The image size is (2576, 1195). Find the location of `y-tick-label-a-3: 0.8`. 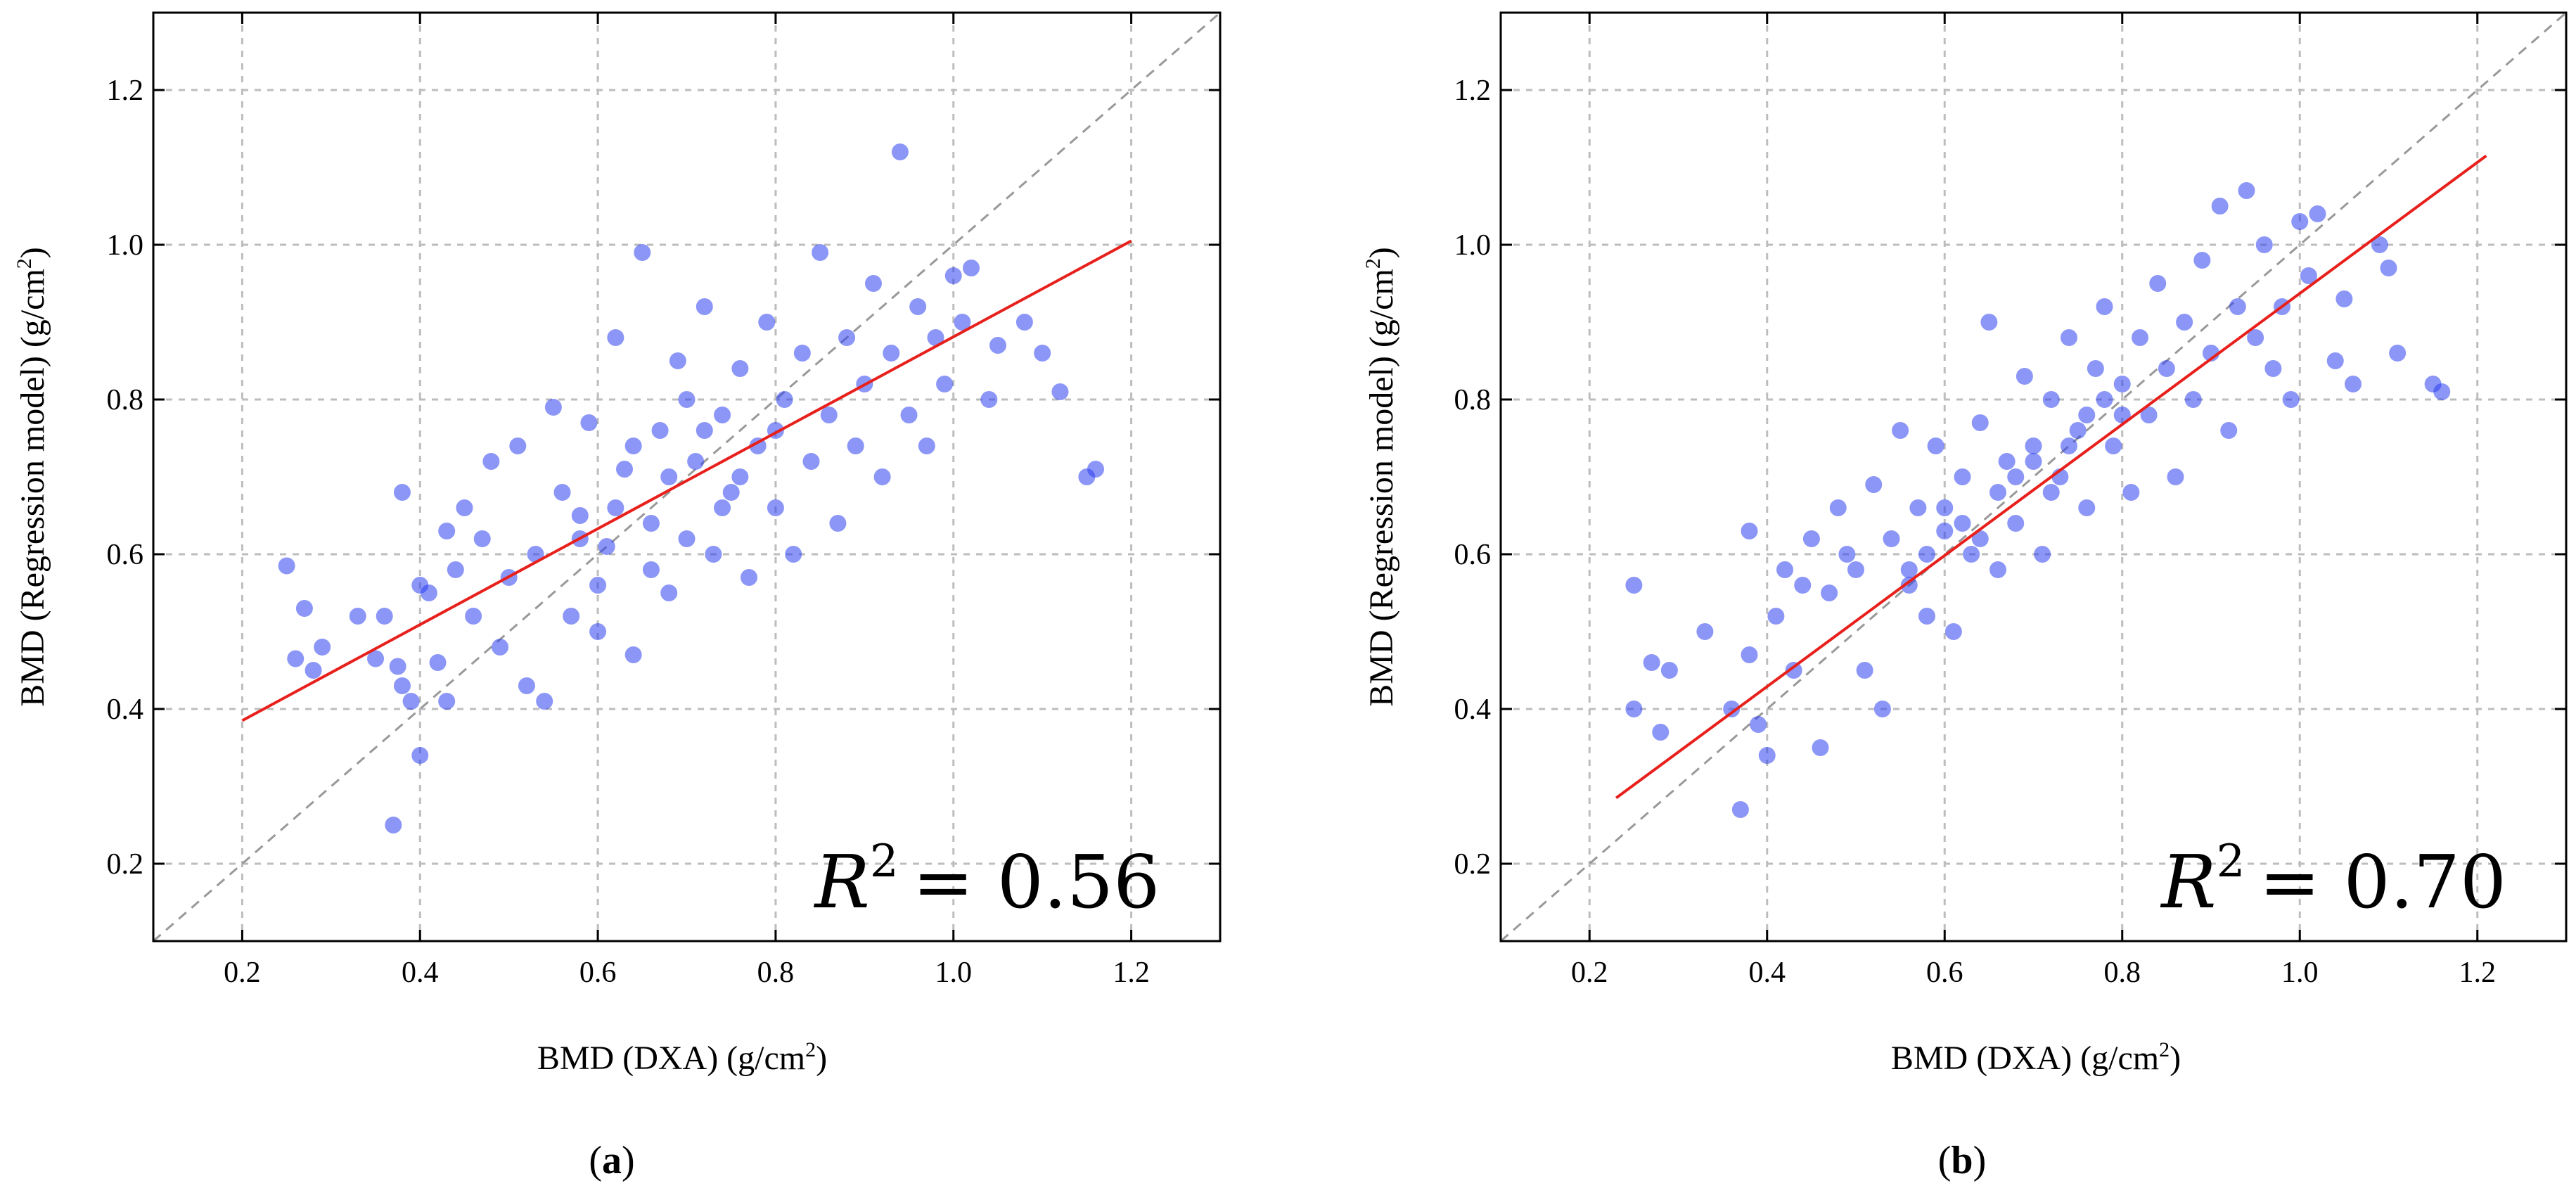

y-tick-label-a-3: 0.8 is located at coordinates (125, 400).